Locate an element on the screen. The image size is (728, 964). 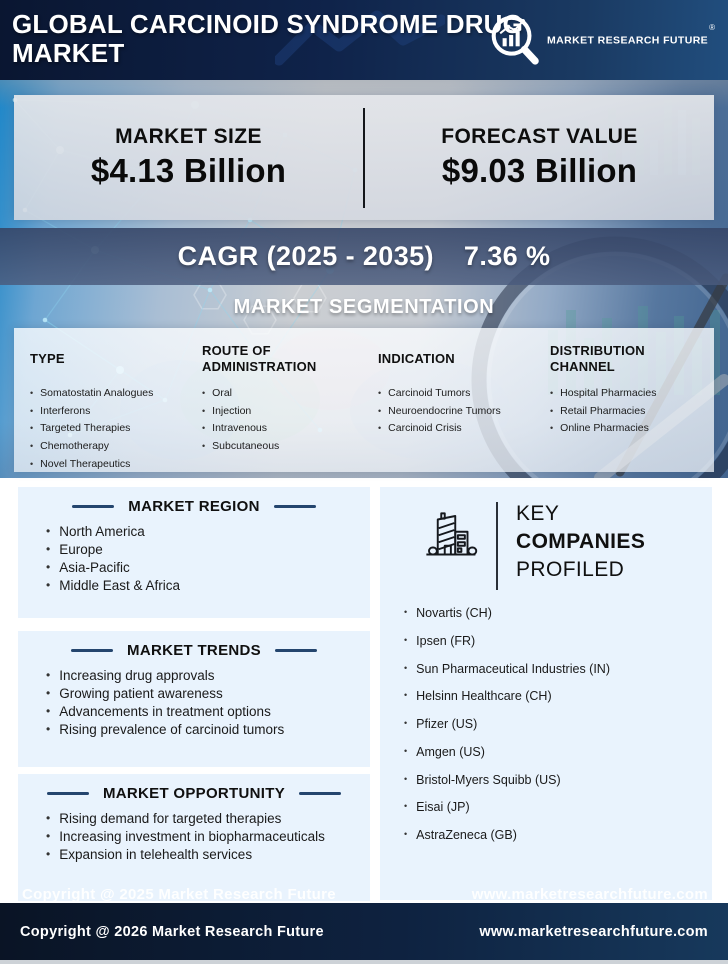
region-item: • Middle East & Africa is located at coordinates (201, 586).